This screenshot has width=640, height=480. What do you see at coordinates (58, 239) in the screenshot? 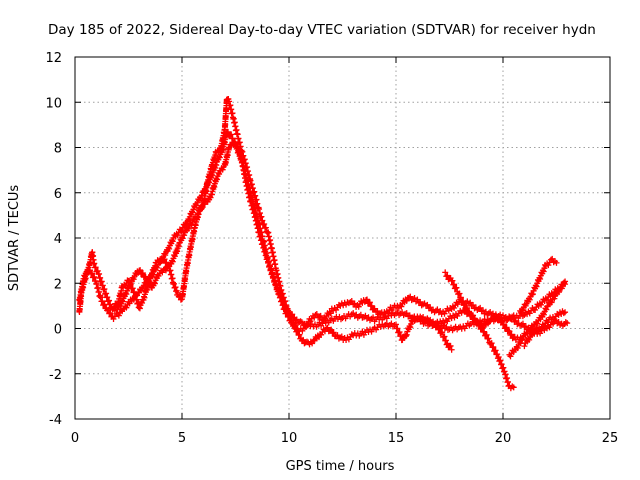
I see `y-tick-label: 4` at bounding box center [58, 239].